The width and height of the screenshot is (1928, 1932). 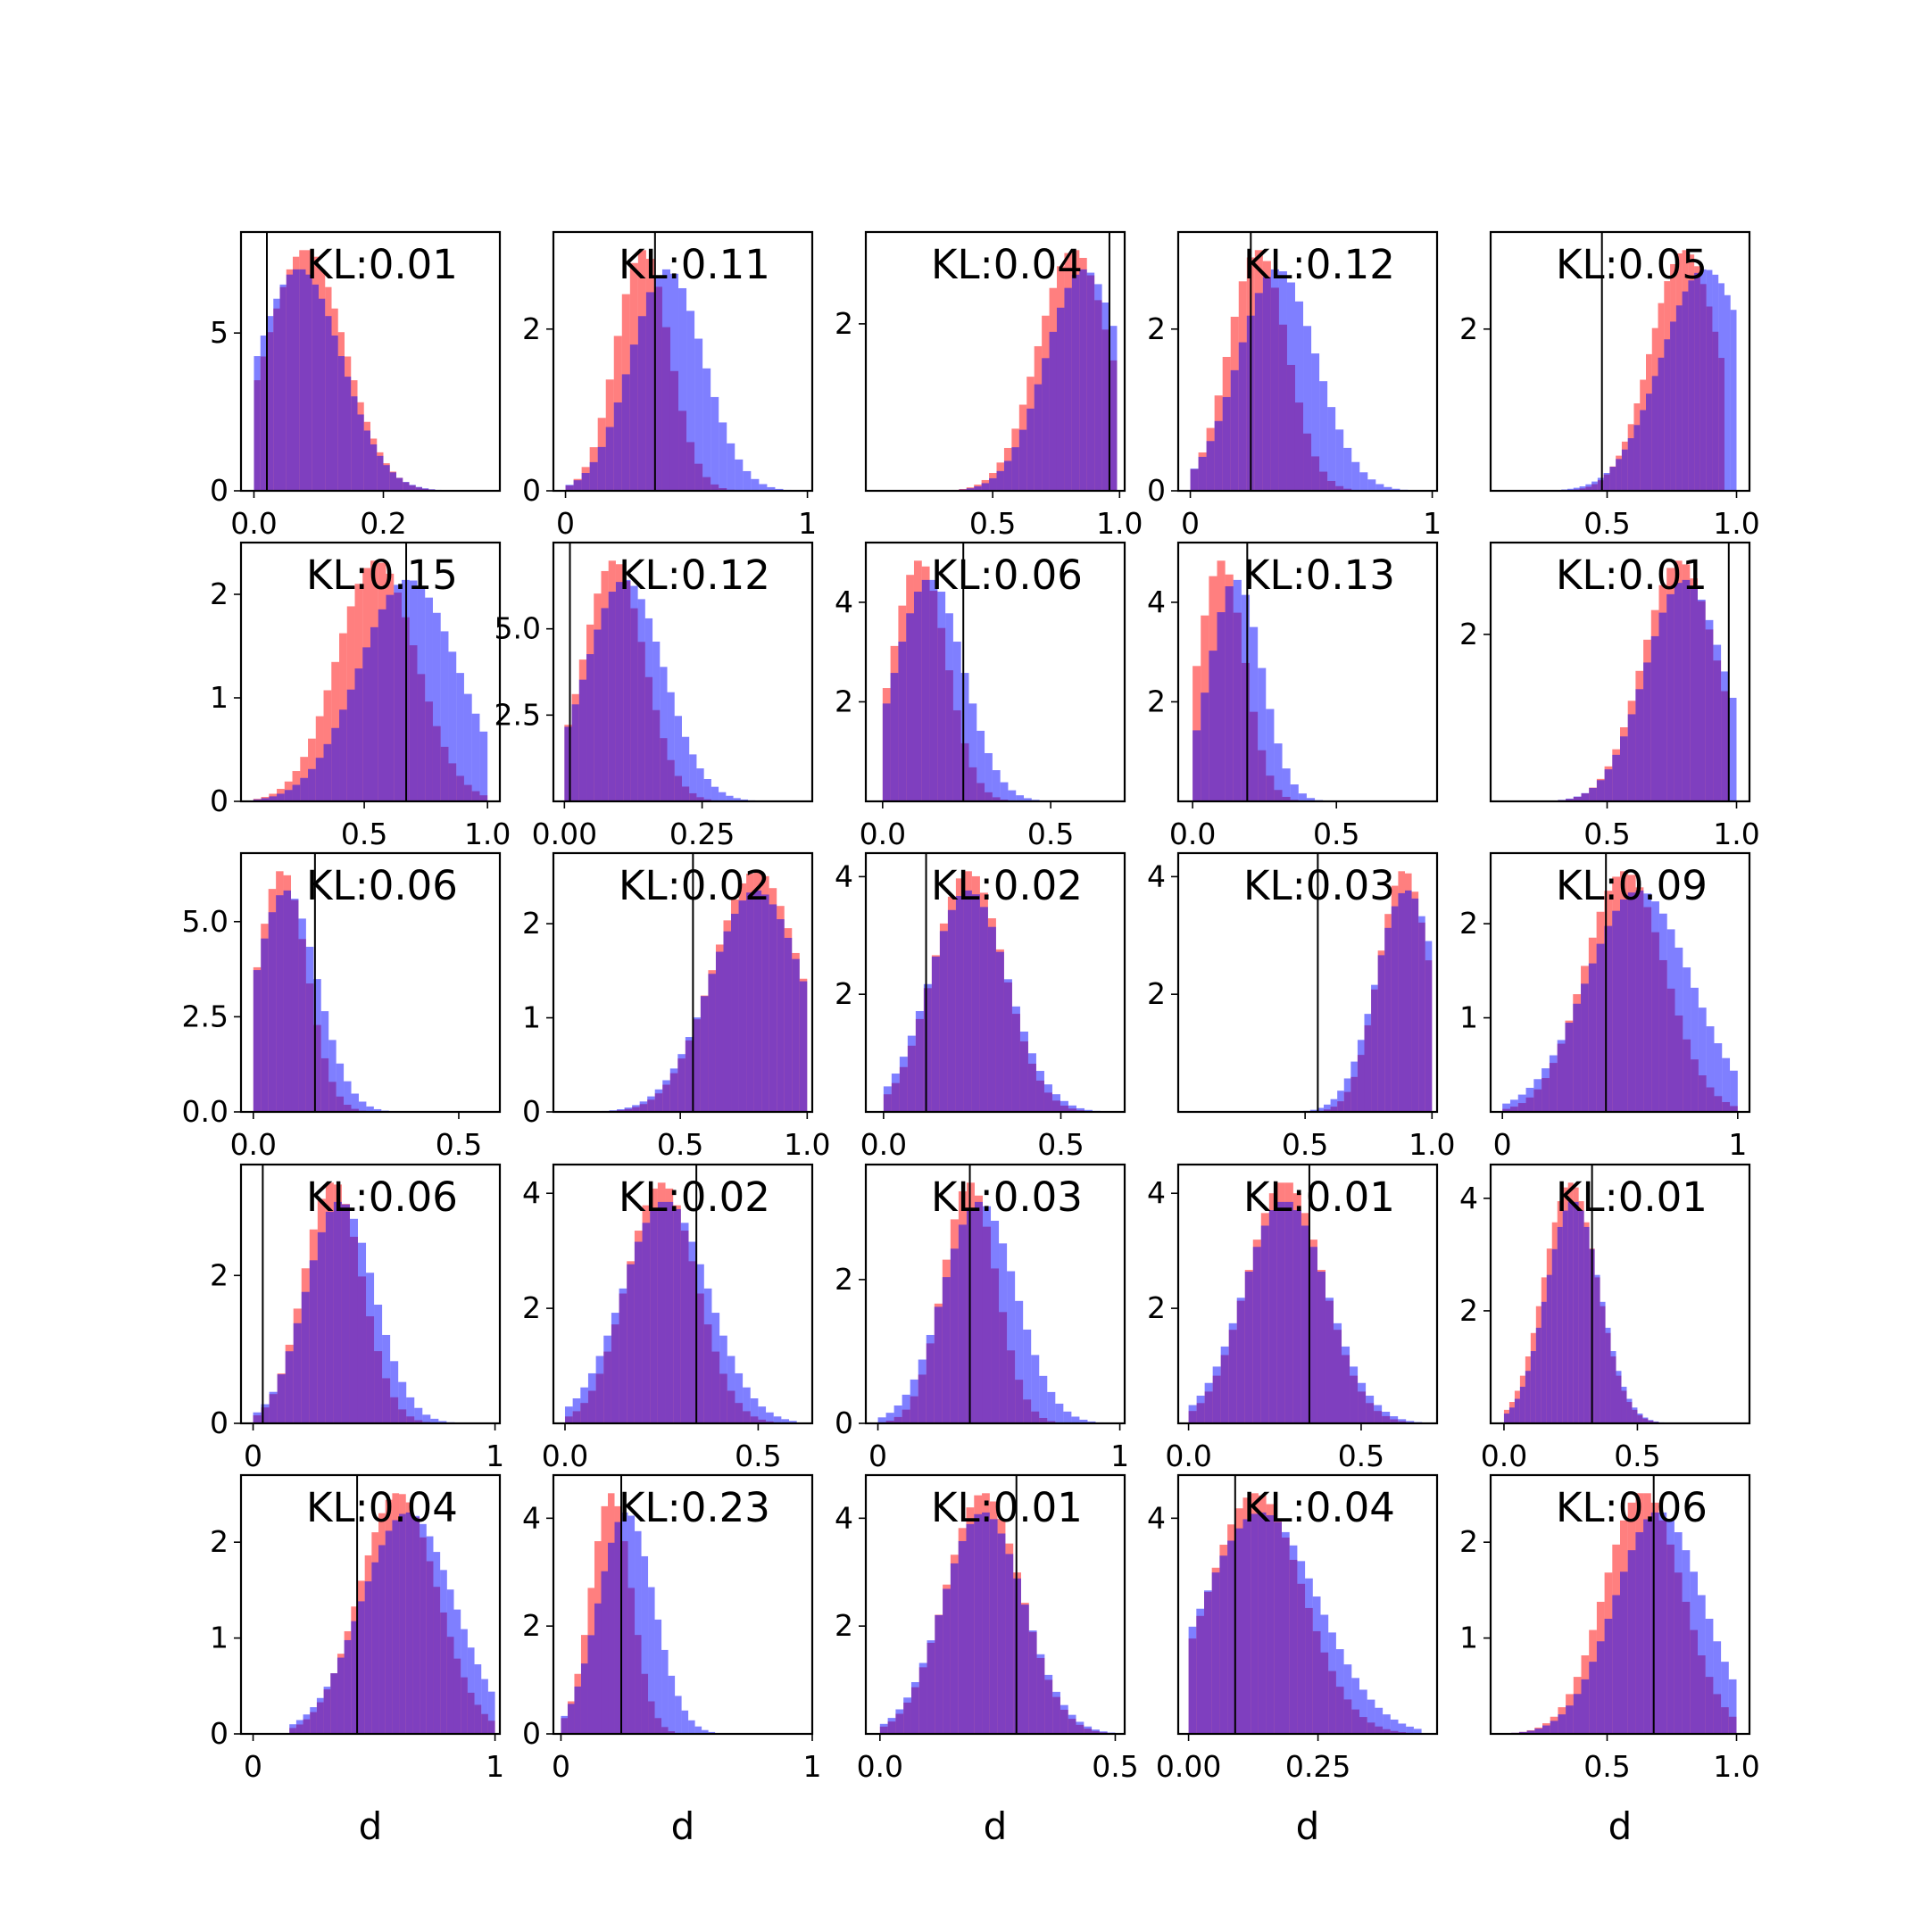 I want to click on y-tick-label: 1, so click(x=219, y=1638).